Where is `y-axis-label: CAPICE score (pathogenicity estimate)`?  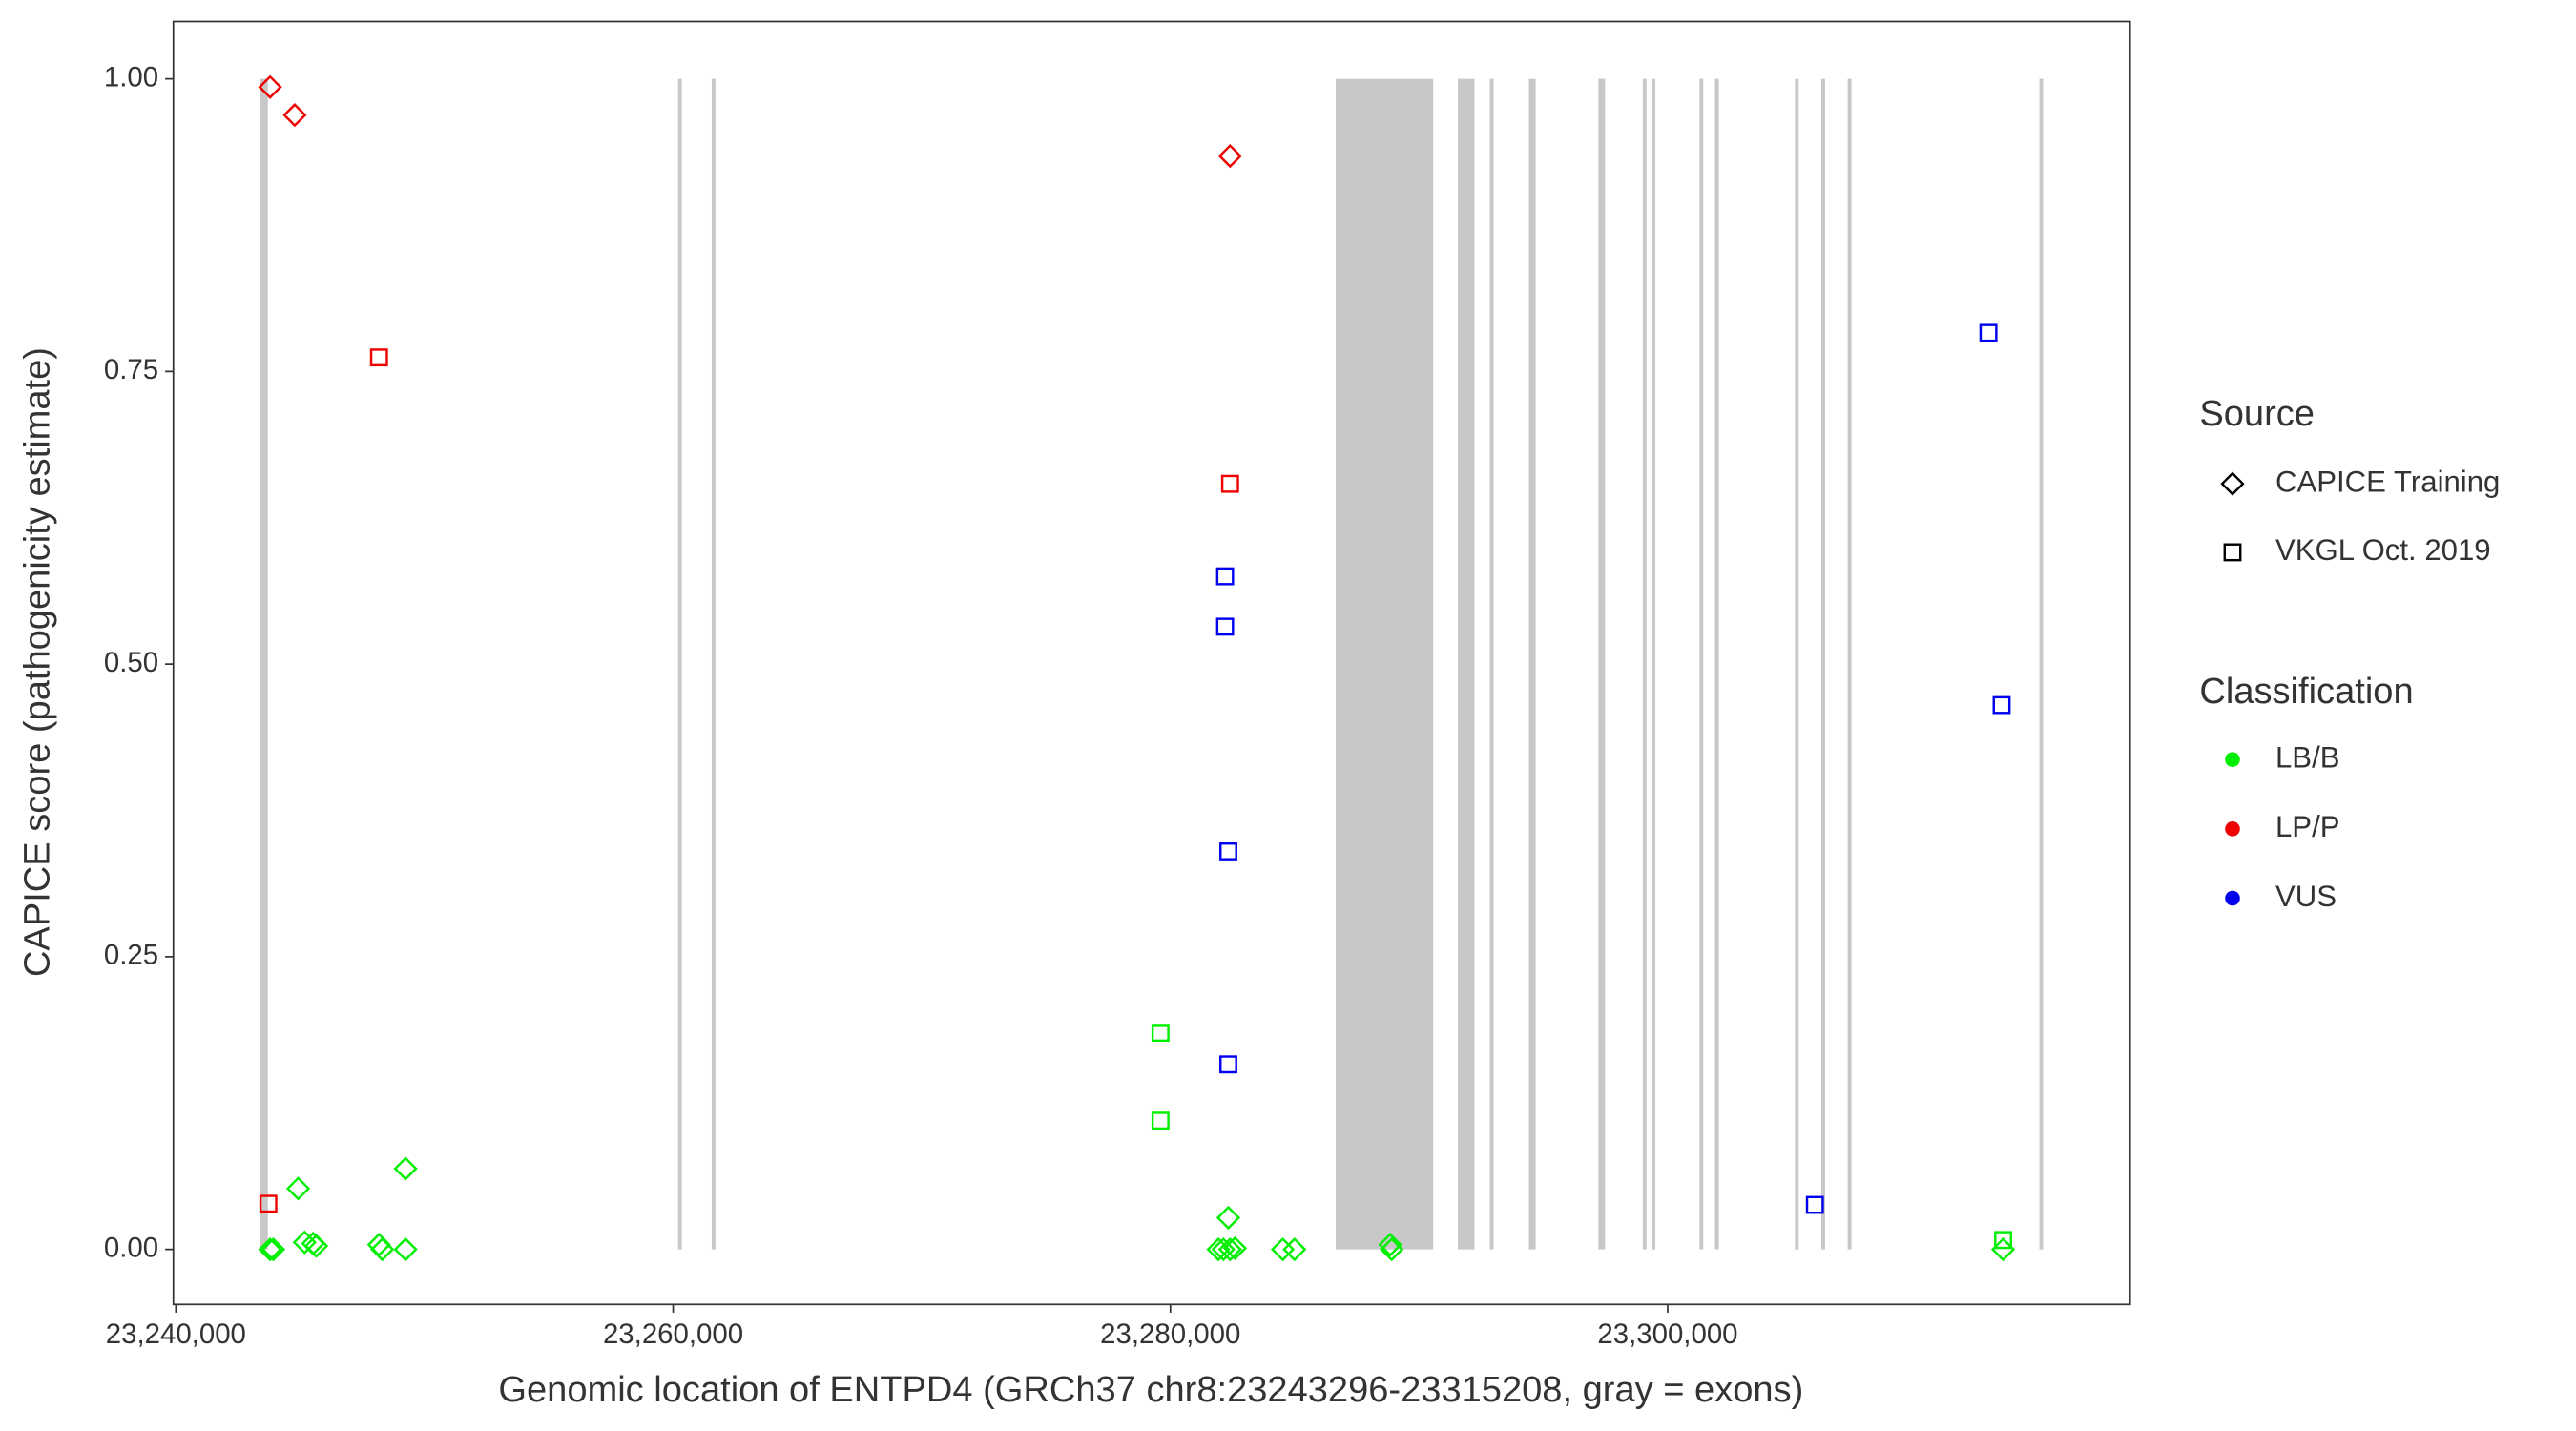
y-axis-label: CAPICE score (pathogenicity estimate) is located at coordinates (38, 662).